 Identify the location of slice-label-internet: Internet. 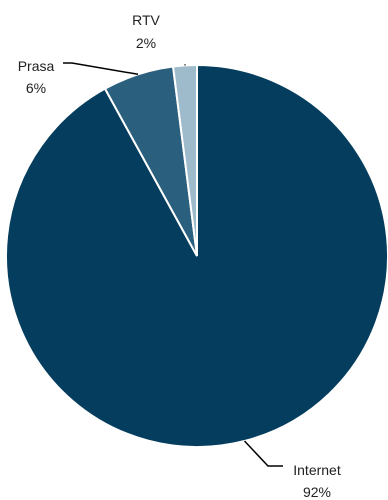
(317, 470).